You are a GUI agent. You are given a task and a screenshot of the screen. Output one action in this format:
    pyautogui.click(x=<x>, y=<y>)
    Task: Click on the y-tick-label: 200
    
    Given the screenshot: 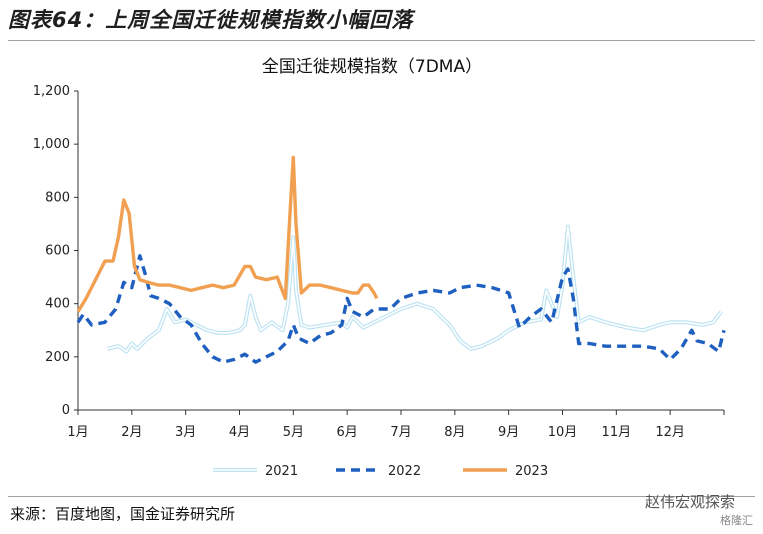 What is the action you would take?
    pyautogui.click(x=57, y=357)
    